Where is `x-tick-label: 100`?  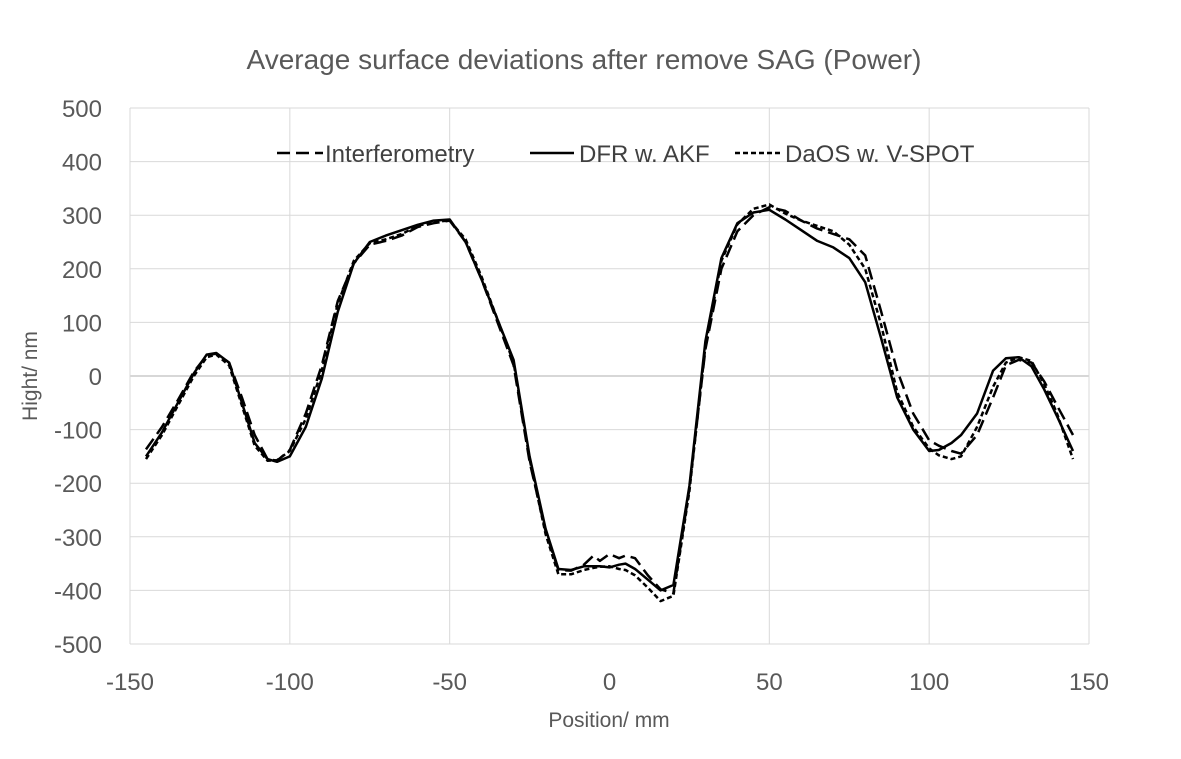
x-tick-label: 100 is located at coordinates (929, 682).